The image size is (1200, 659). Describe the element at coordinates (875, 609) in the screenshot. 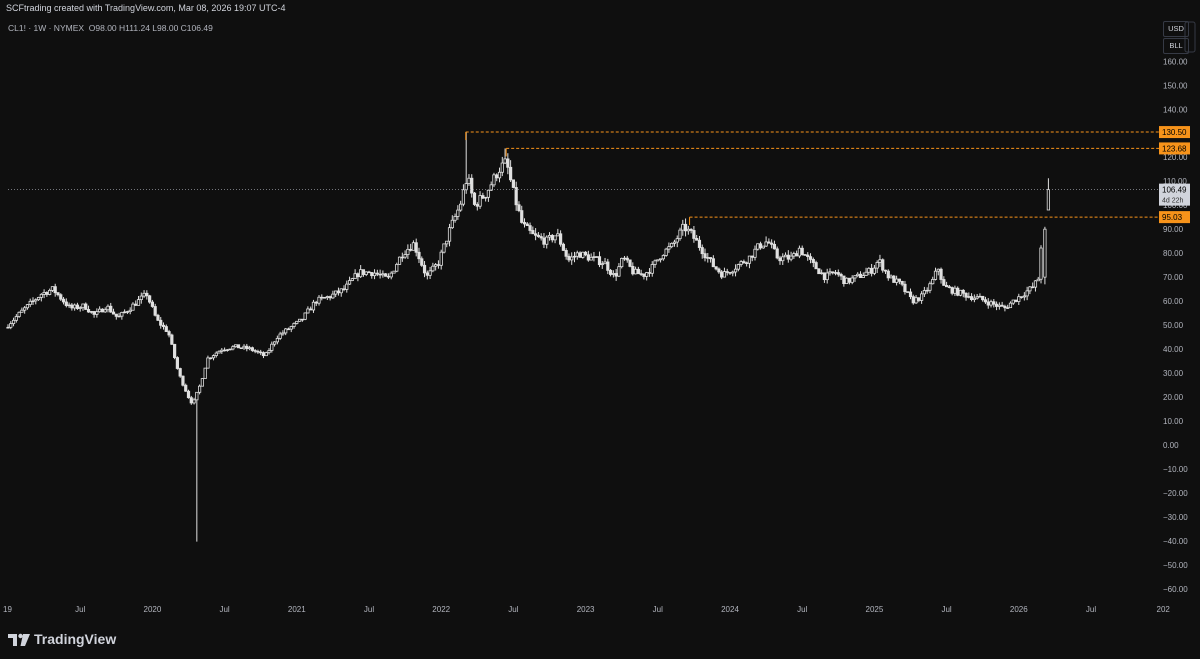

I see `x-tick-label: 2025` at that location.